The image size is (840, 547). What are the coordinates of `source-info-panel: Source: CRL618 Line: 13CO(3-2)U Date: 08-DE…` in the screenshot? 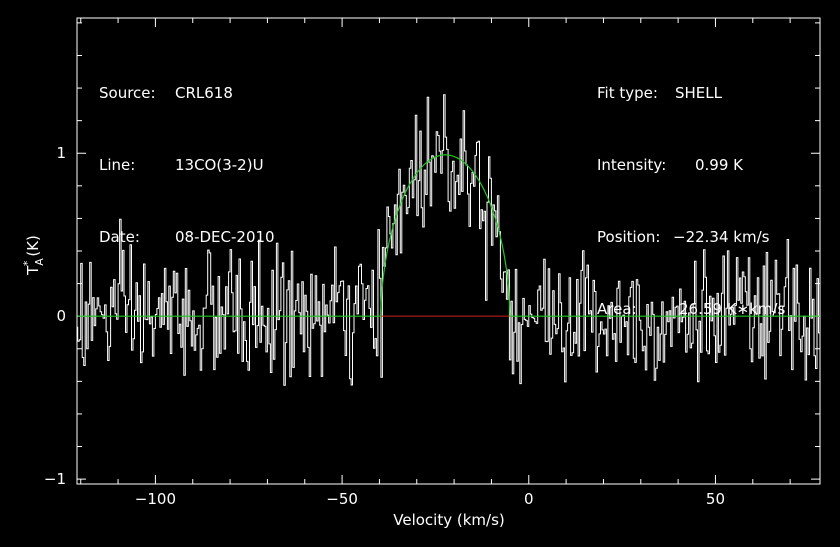 It's located at (187, 153).